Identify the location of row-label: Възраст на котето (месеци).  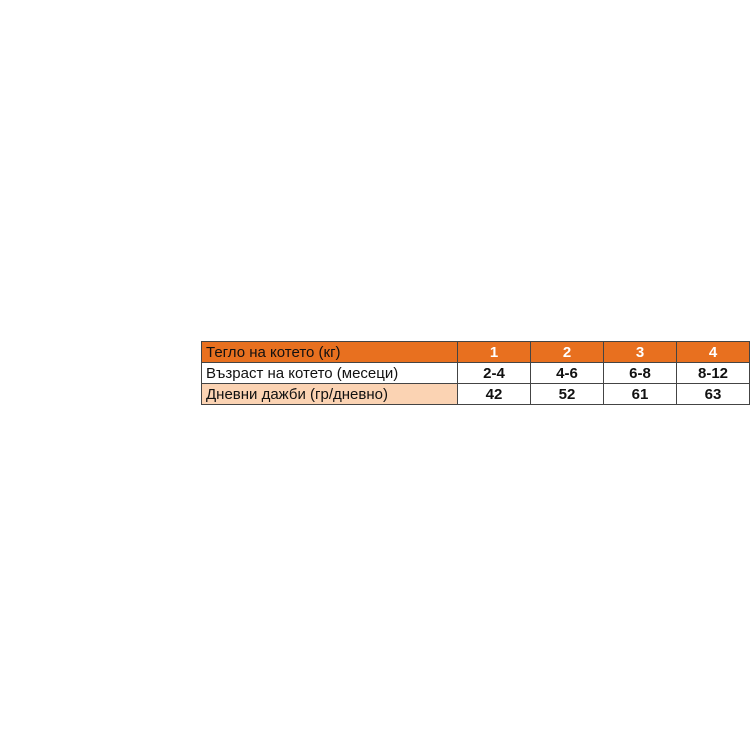
(329, 373).